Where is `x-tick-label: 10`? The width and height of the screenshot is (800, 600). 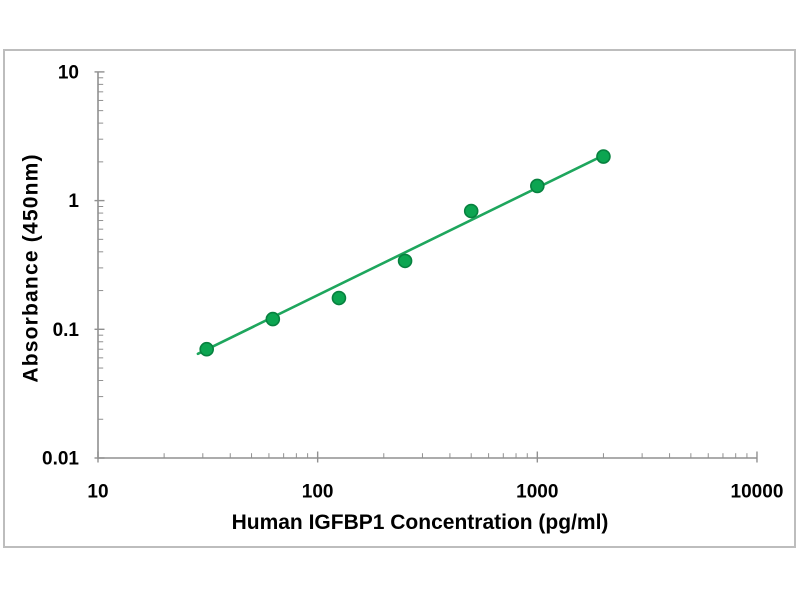
x-tick-label: 10 is located at coordinates (97, 492).